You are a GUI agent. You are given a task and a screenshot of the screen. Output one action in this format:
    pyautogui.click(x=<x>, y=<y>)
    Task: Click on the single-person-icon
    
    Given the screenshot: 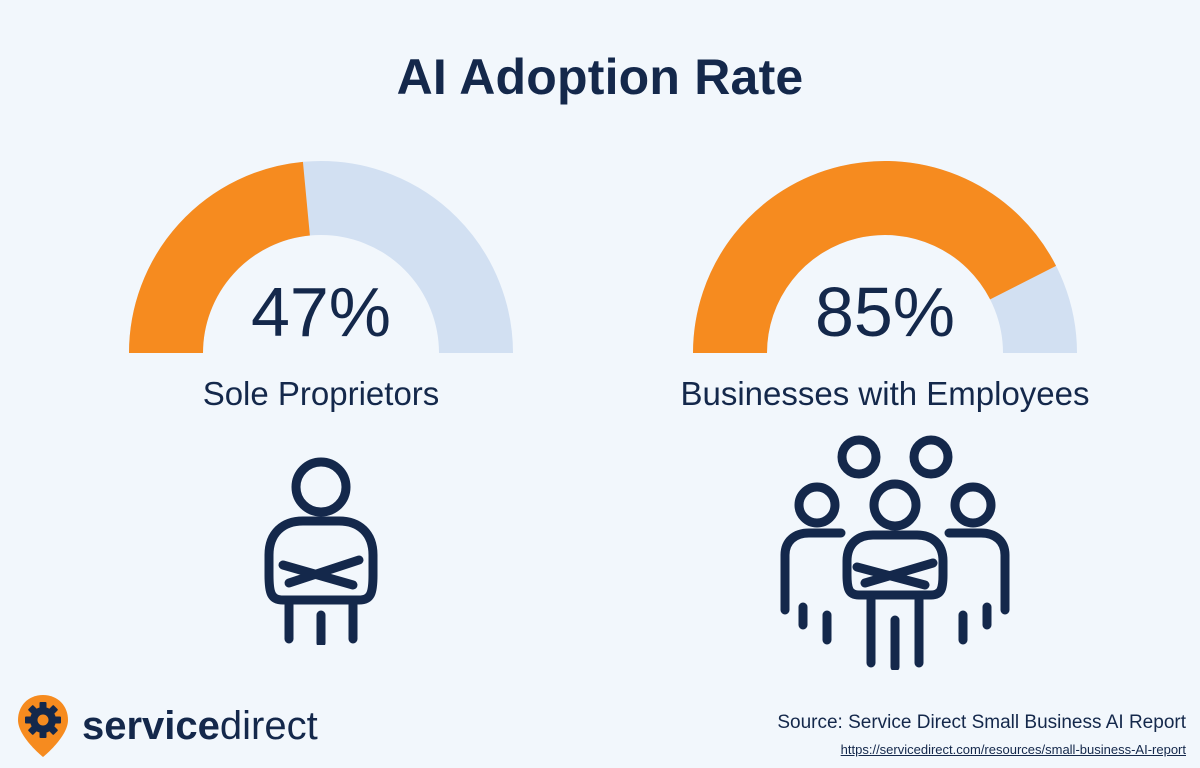 What is the action you would take?
    pyautogui.click(x=321, y=551)
    